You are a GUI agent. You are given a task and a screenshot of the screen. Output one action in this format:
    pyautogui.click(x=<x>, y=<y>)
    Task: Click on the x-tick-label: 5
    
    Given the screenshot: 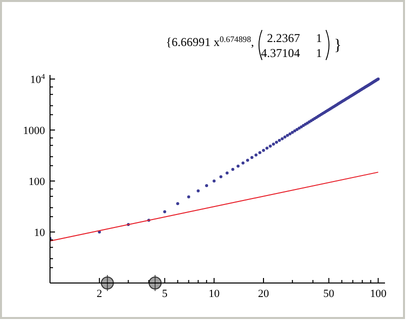 What is the action you would take?
    pyautogui.click(x=165, y=294)
    